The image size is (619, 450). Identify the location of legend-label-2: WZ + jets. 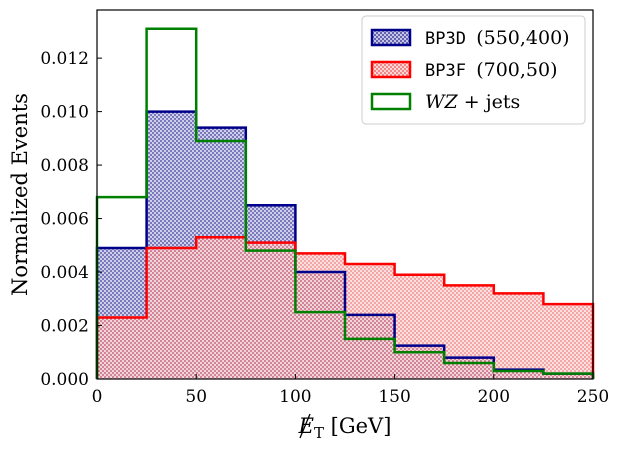
(472, 102).